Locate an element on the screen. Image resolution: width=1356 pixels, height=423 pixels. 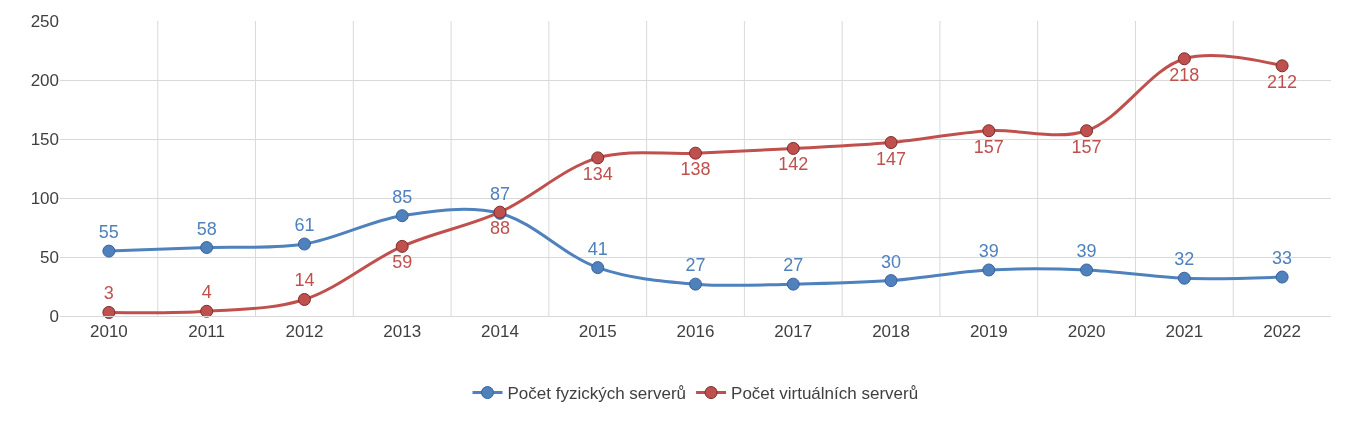
x-tick-label: 2022 is located at coordinates (1282, 332).